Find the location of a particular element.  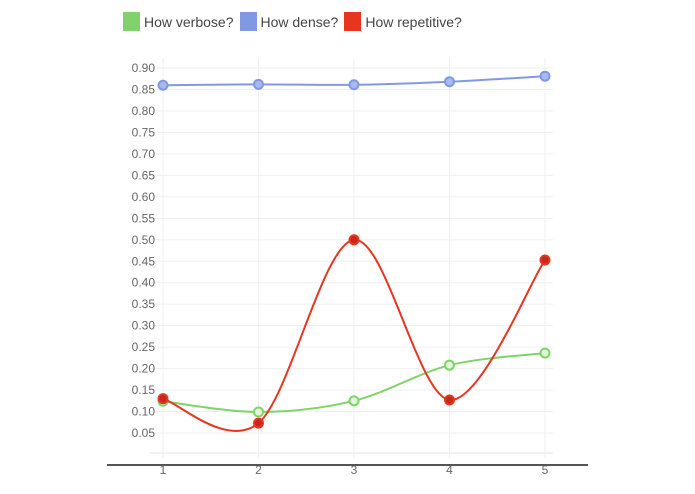

legend-item-dense: How dense? is located at coordinates (289, 21).